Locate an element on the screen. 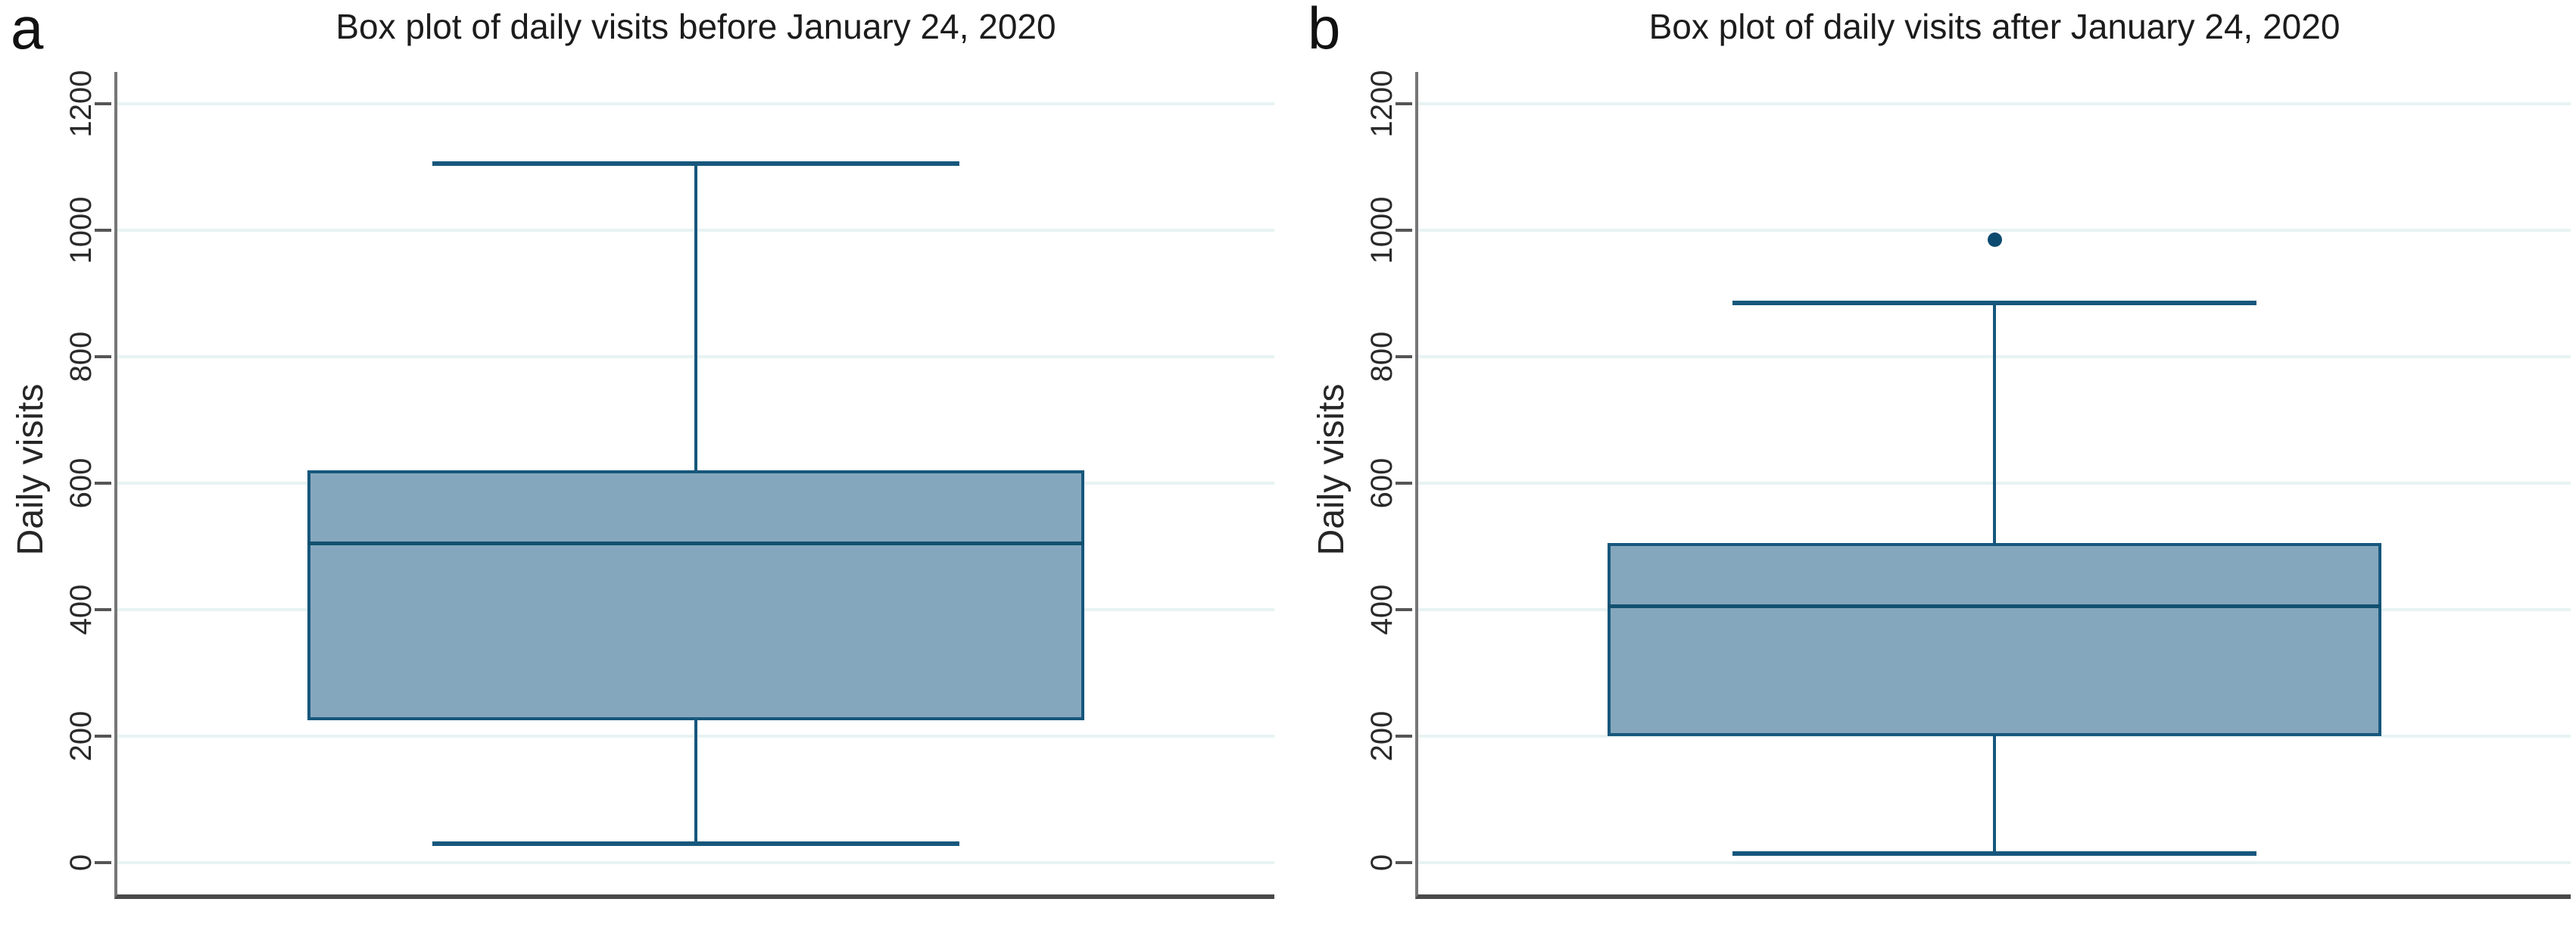 The image size is (2576, 927). y-axis-title-b: Daily visits is located at coordinates (1331, 469).